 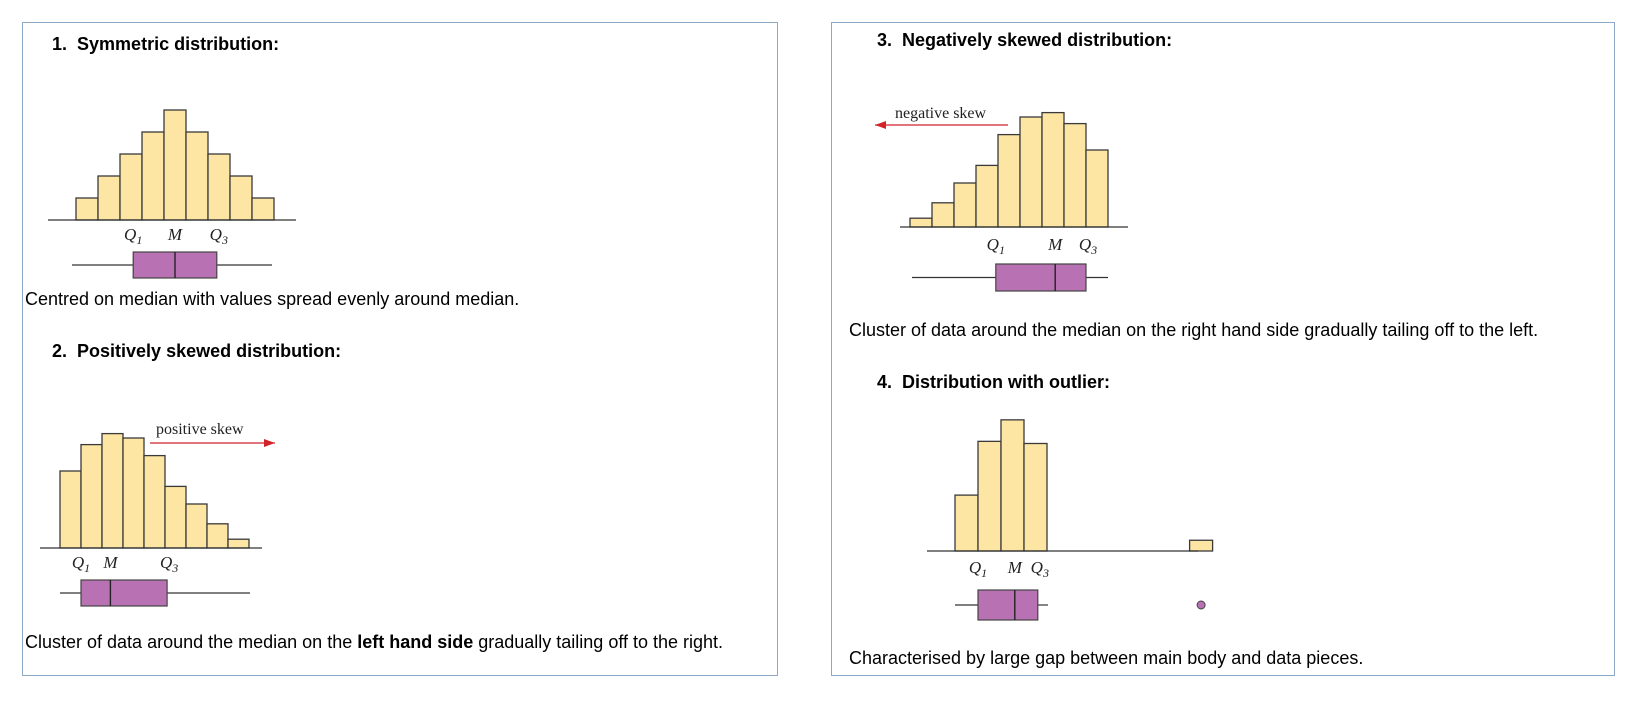 What do you see at coordinates (885, 40) in the screenshot?
I see `heading-number: 3.` at bounding box center [885, 40].